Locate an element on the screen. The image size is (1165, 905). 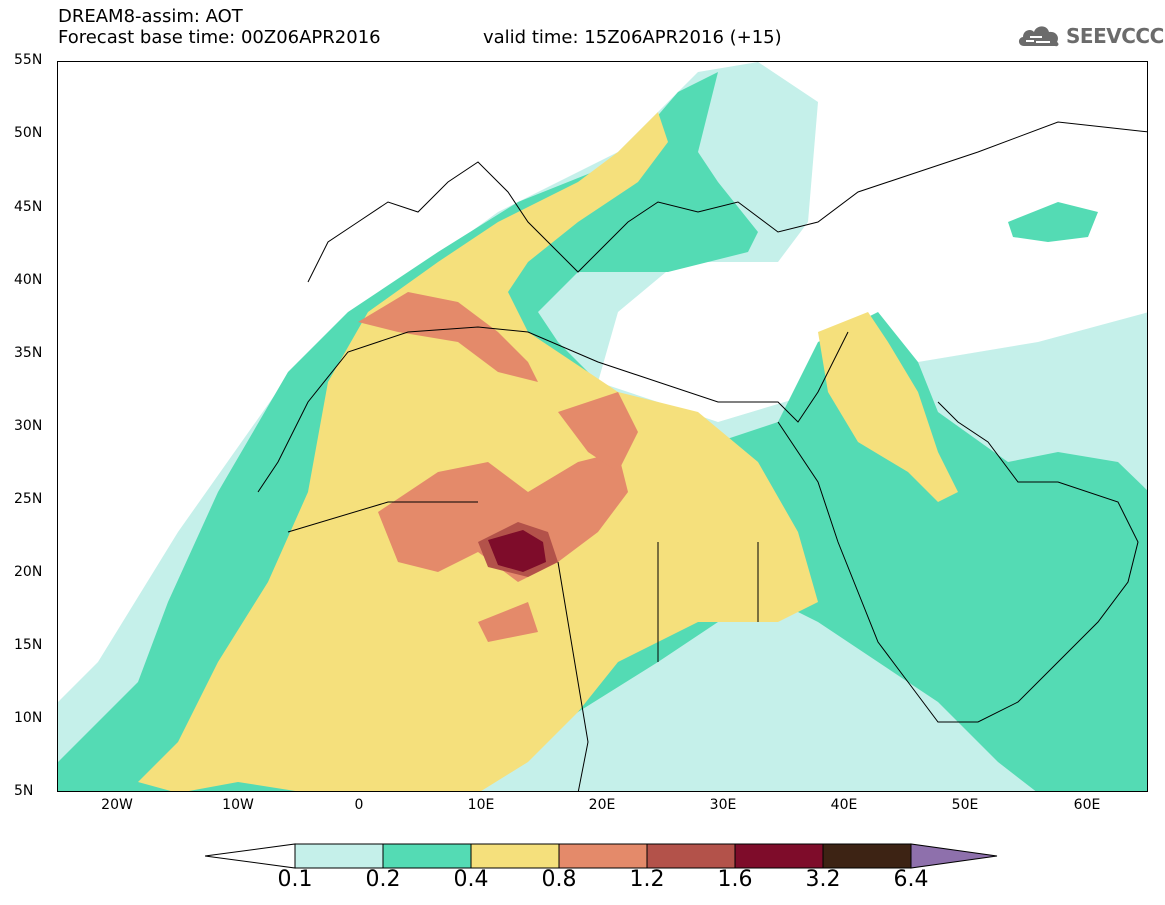
lon-label-60e: 60E is located at coordinates (1087, 805).